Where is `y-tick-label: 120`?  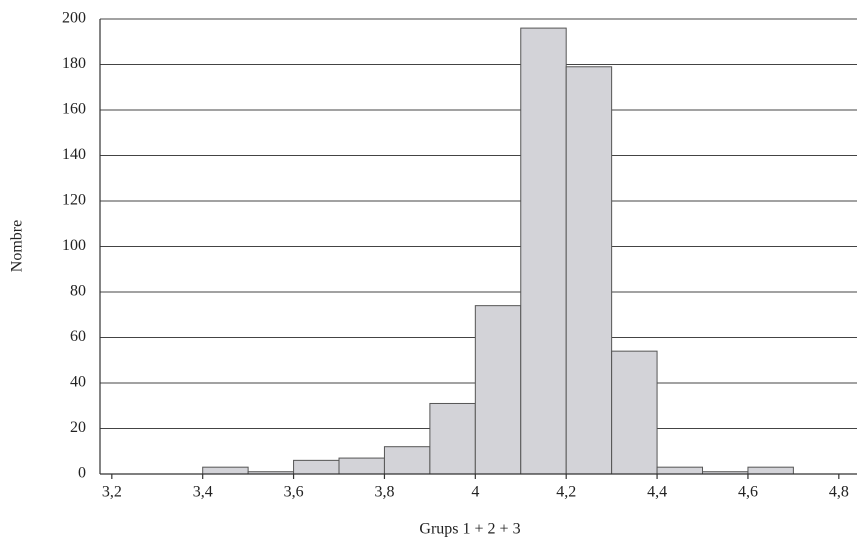
y-tick-label: 120 is located at coordinates (74, 200).